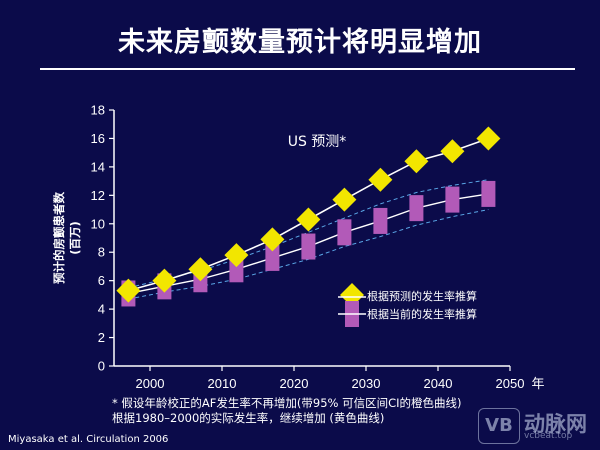 The image size is (600, 450). What do you see at coordinates (88, 439) in the screenshot?
I see `citation: Miyasaka et al. Circulation 2006` at bounding box center [88, 439].